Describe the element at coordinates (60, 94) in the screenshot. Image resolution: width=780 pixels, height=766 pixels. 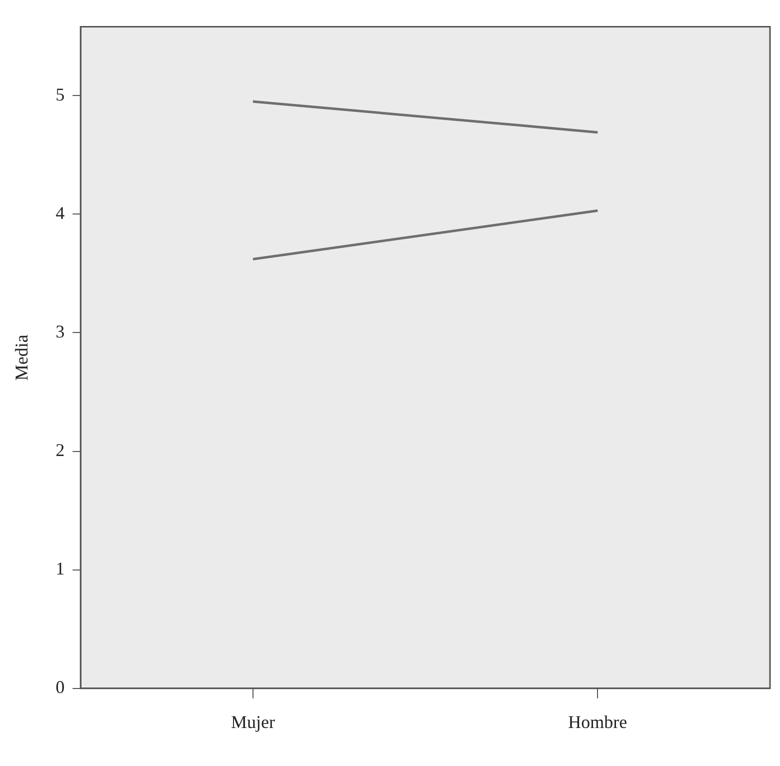
I see `y-tick-label: 5` at that location.